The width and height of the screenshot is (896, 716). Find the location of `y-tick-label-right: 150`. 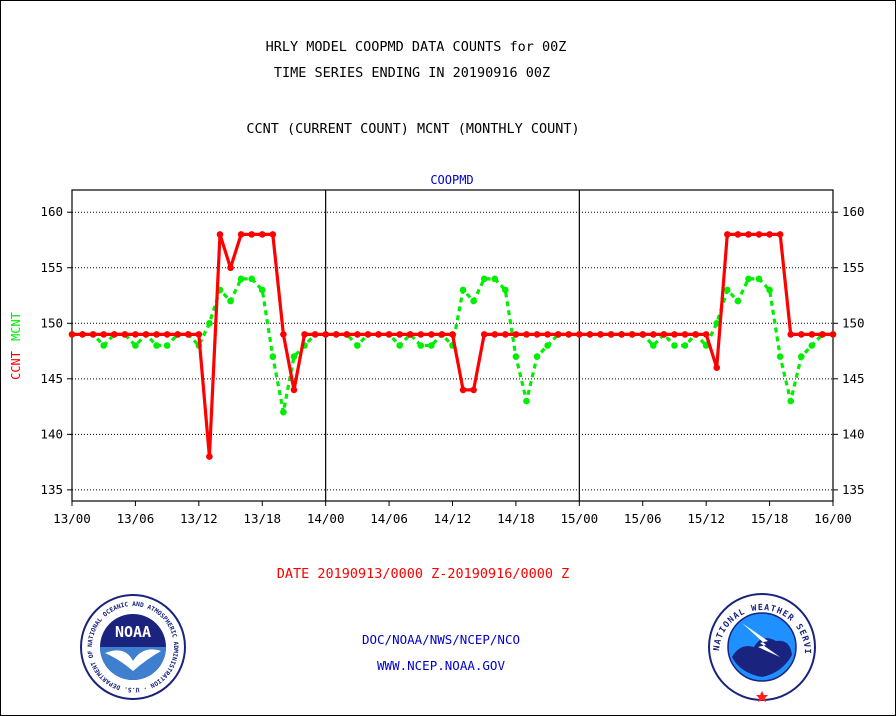

y-tick-label-right: 150 is located at coordinates (853, 322).